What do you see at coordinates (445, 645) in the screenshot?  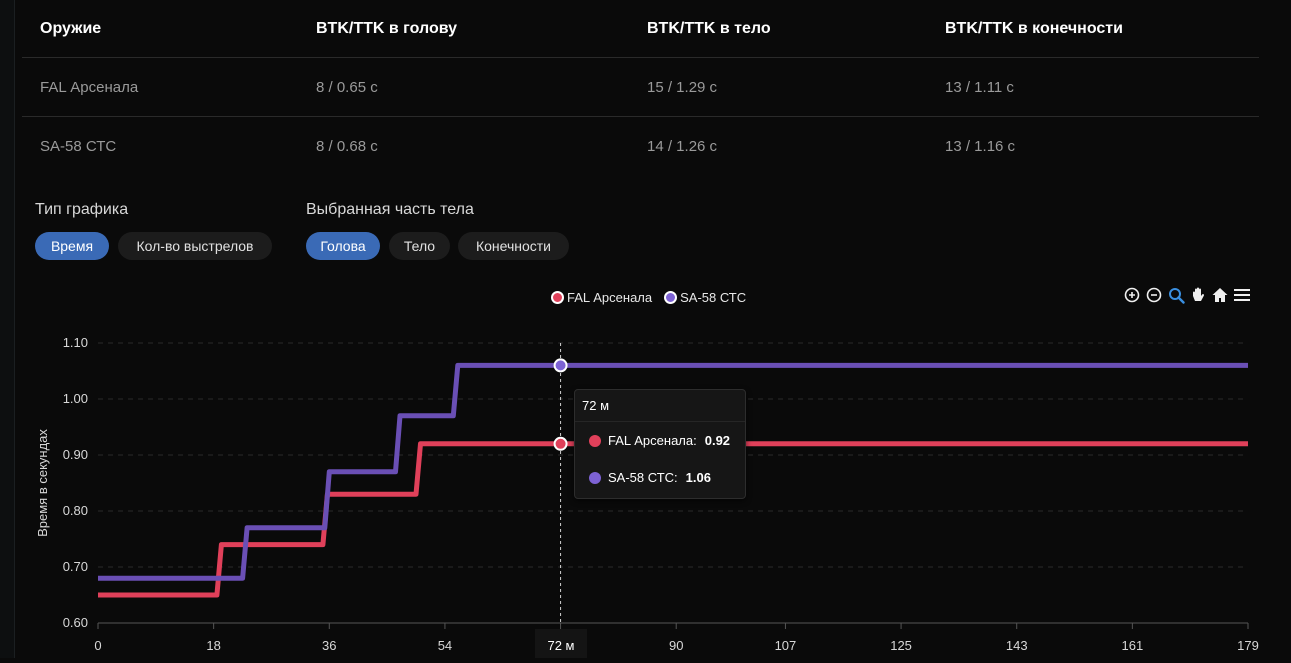 I see `x-tick-label: 54` at bounding box center [445, 645].